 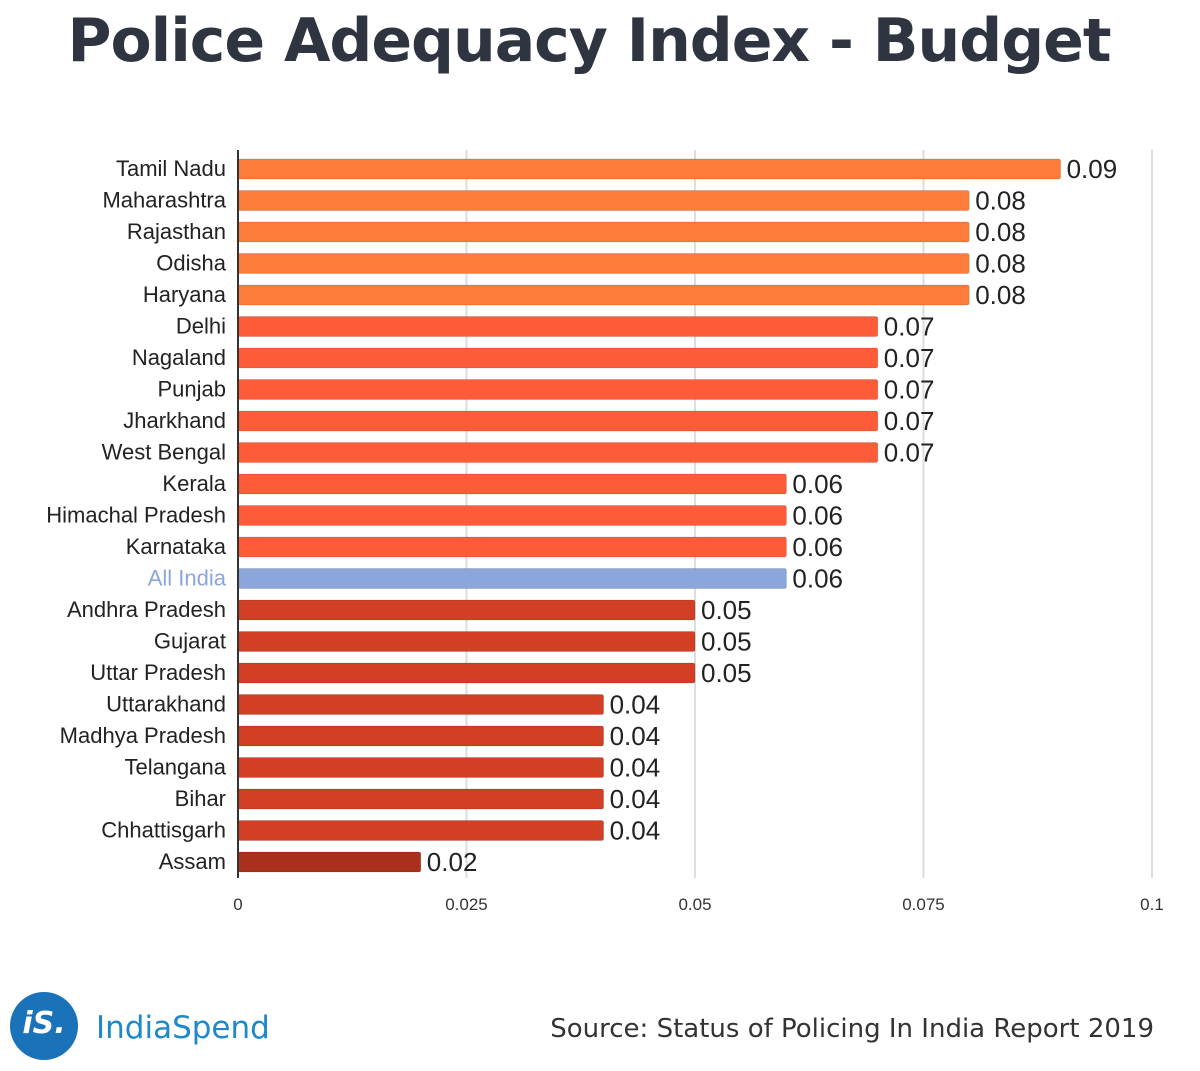 I want to click on category-label: Andhra Pradesh, so click(x=146, y=609).